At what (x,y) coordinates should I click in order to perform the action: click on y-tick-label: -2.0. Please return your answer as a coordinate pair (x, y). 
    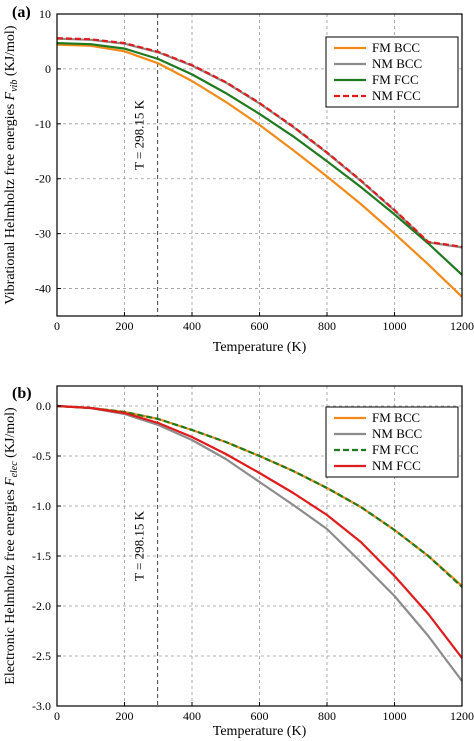
    Looking at the image, I should click on (41, 606).